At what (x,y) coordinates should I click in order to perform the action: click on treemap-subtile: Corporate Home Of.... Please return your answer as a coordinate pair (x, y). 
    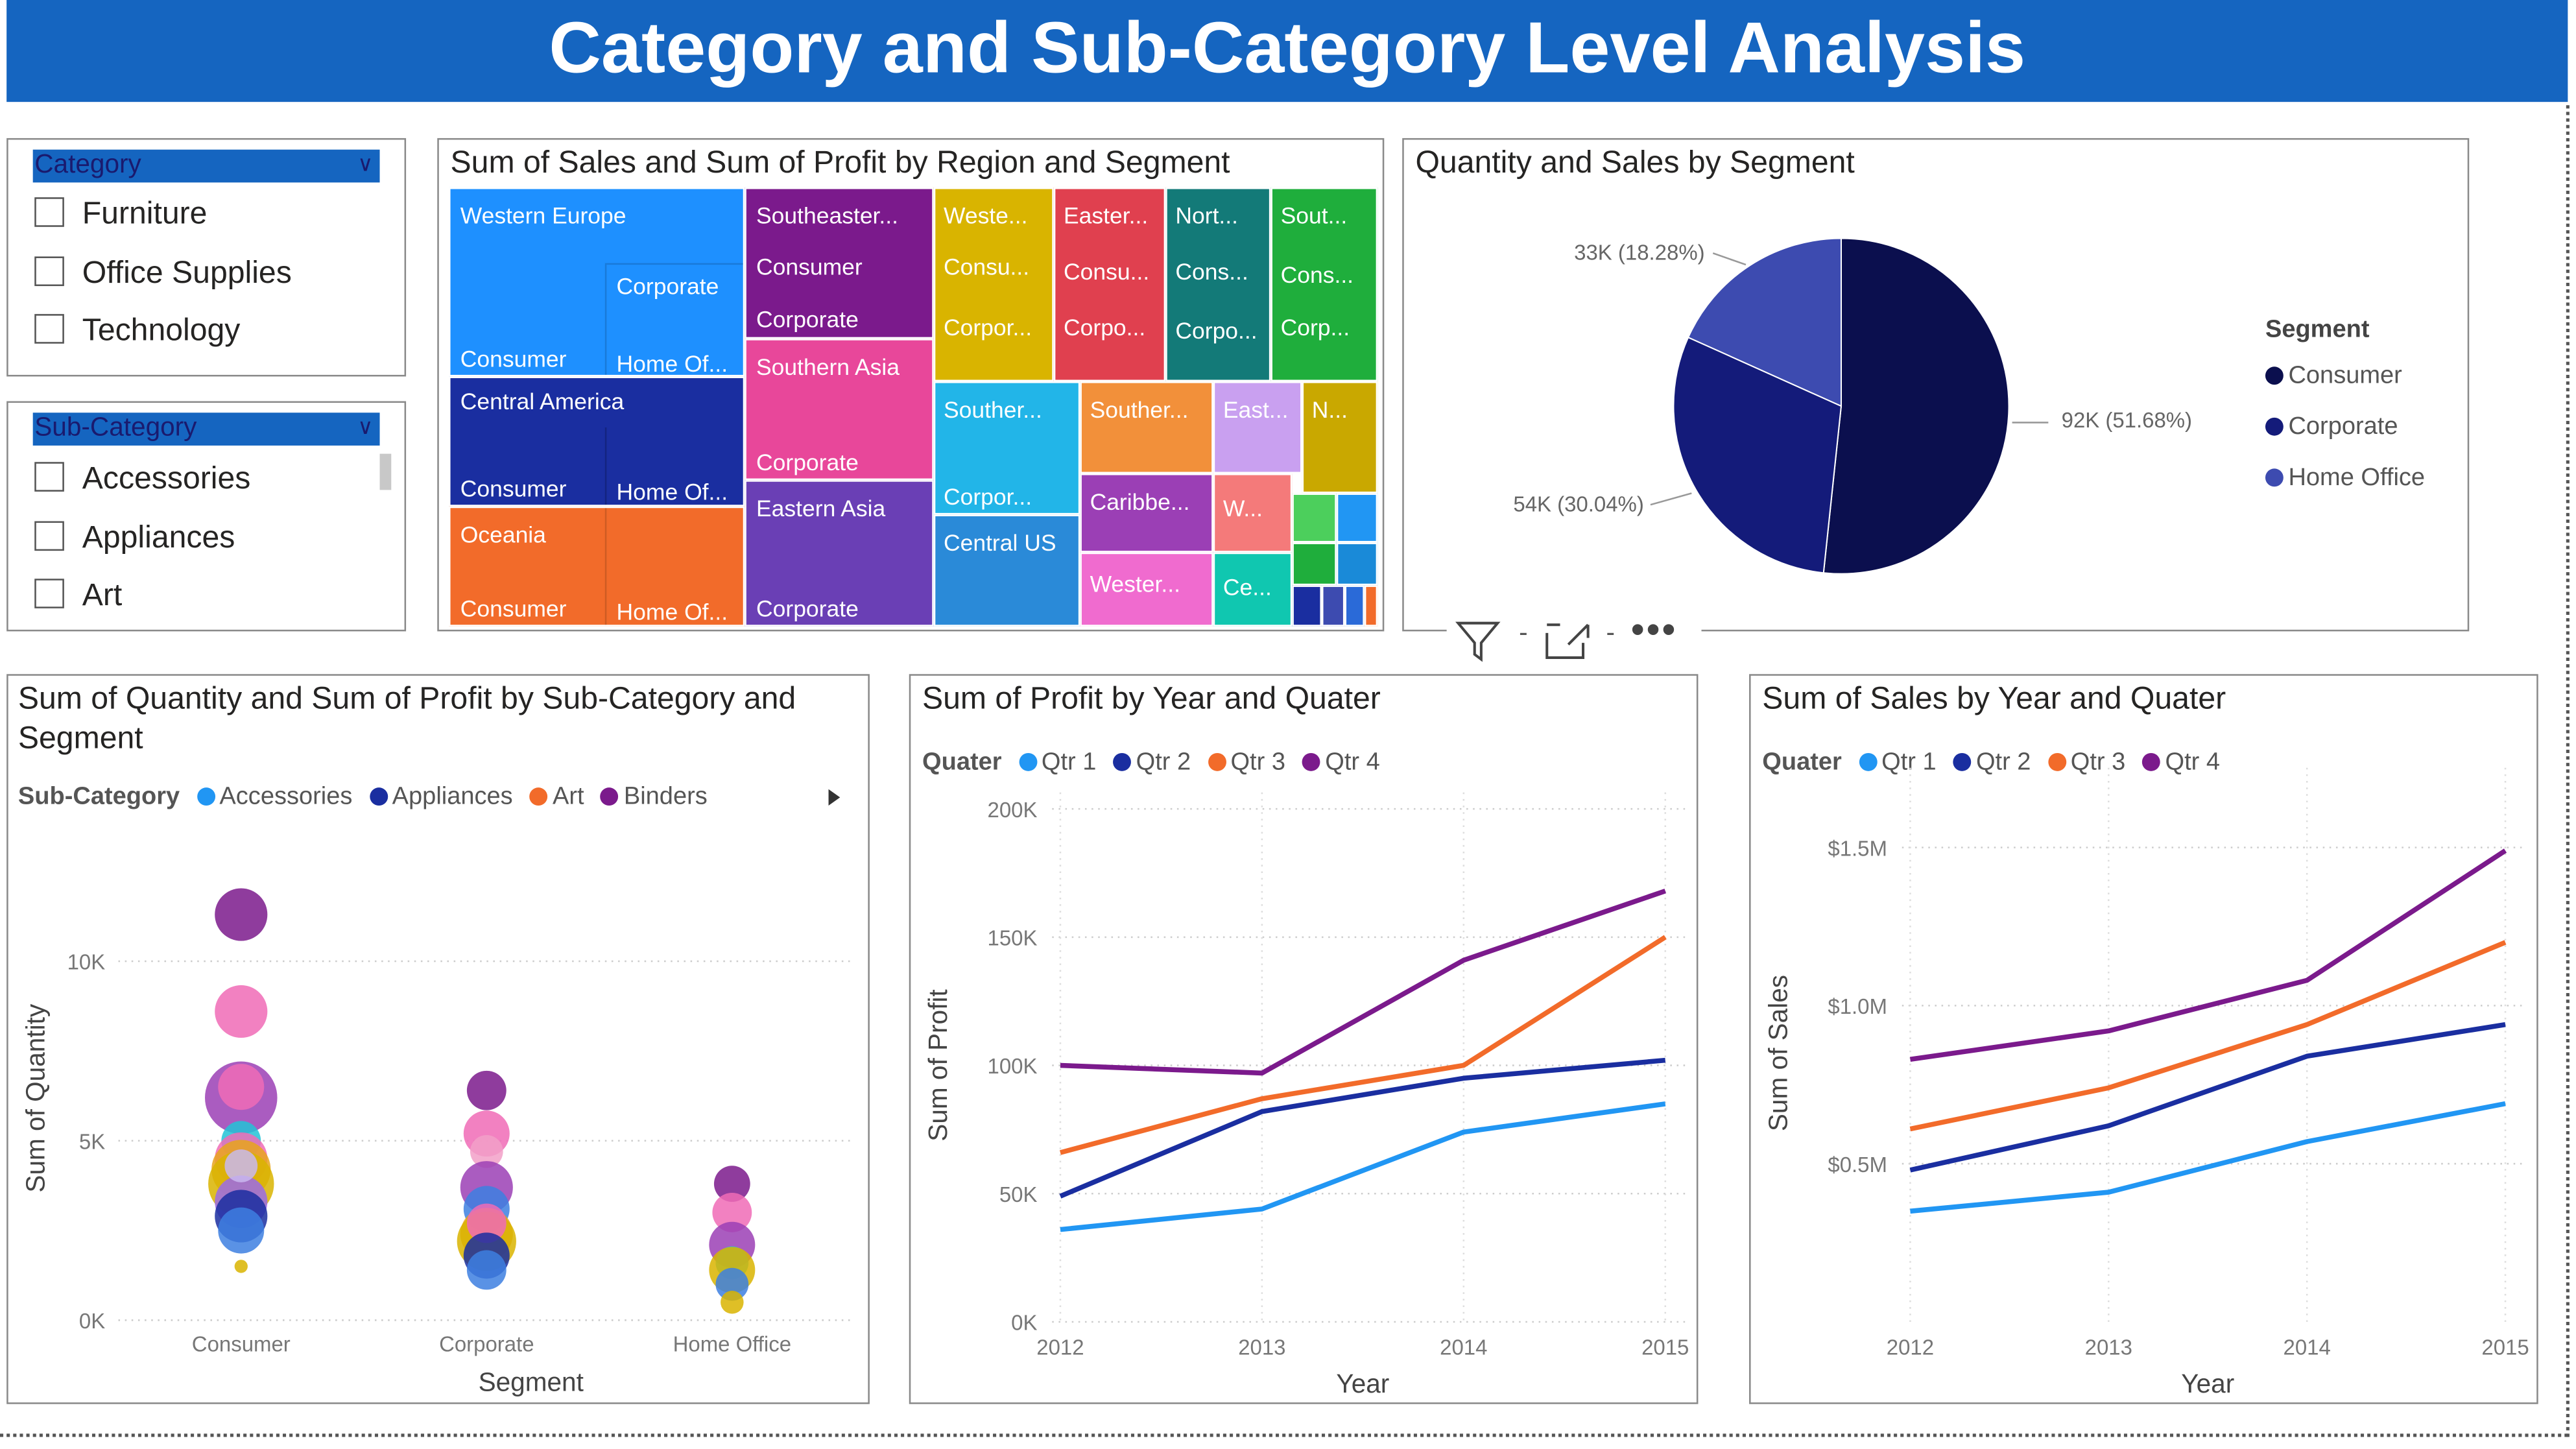
    Looking at the image, I should click on (673, 320).